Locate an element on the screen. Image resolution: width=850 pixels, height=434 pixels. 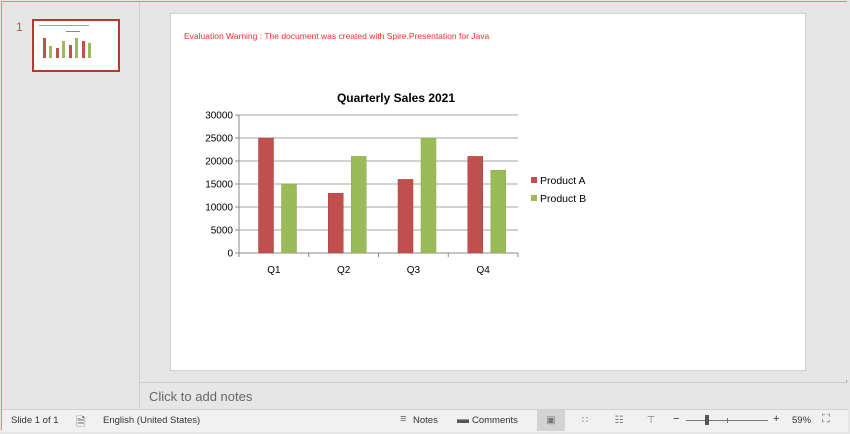
spell-check-icon: 🗎 is located at coordinates (81, 422).